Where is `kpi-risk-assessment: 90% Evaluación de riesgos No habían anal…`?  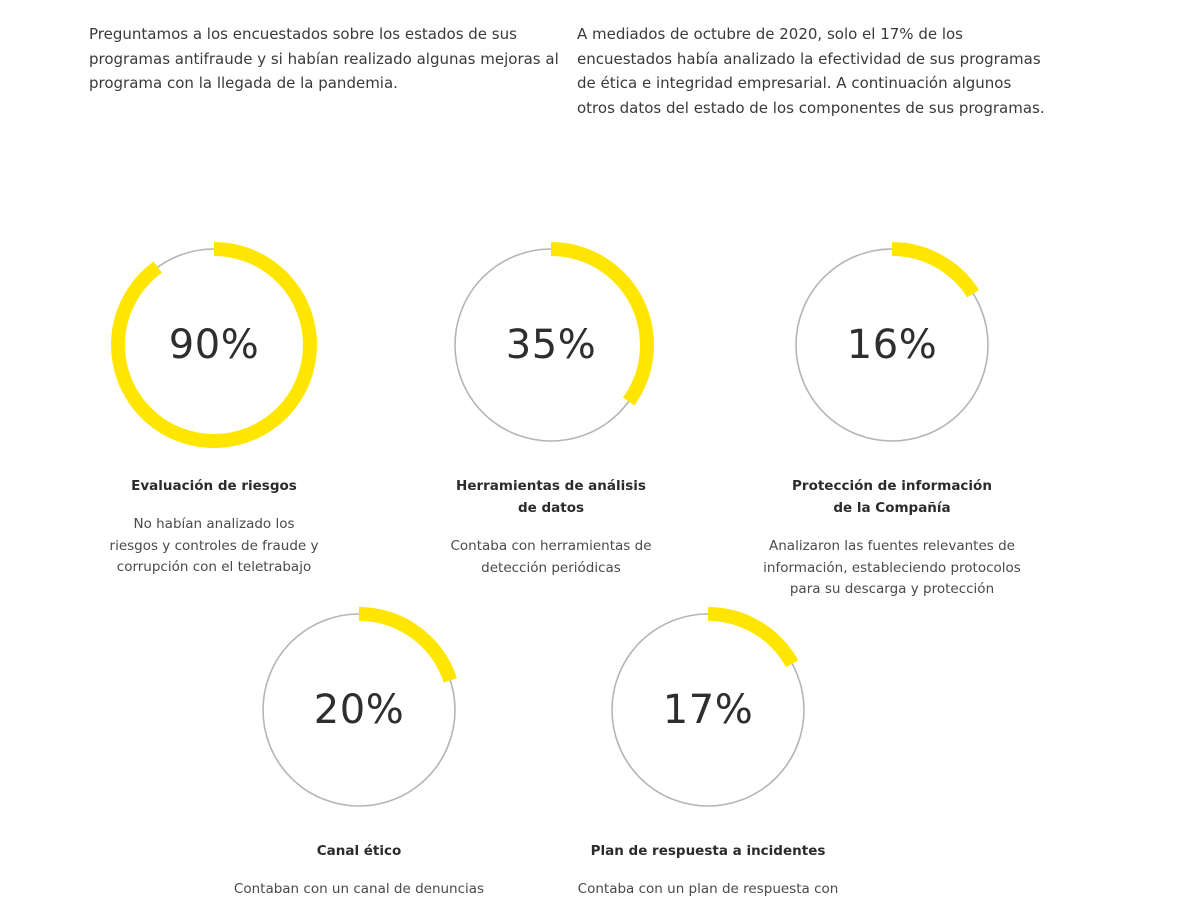
kpi-risk-assessment: 90% Evaluación de riesgos No habían anal… is located at coordinates (214, 407).